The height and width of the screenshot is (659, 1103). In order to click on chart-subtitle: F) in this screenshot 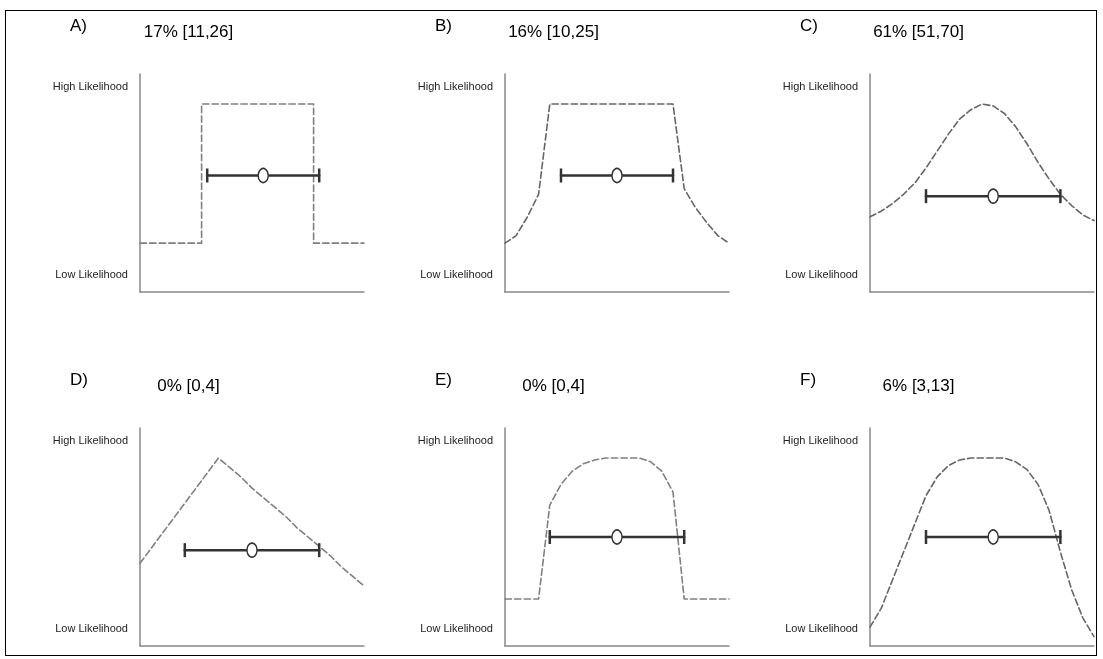, I will do `click(808, 379)`.